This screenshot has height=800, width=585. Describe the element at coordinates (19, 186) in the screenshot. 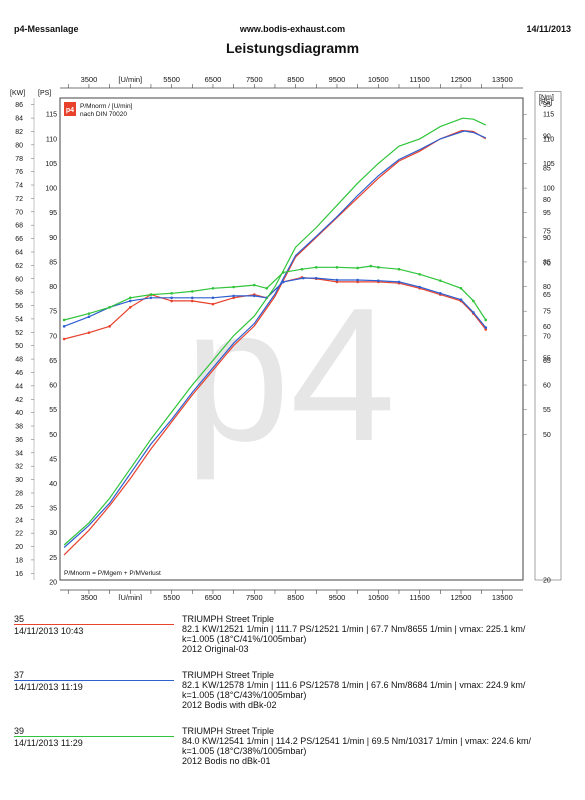

I see `kw-tick-label: 74` at that location.